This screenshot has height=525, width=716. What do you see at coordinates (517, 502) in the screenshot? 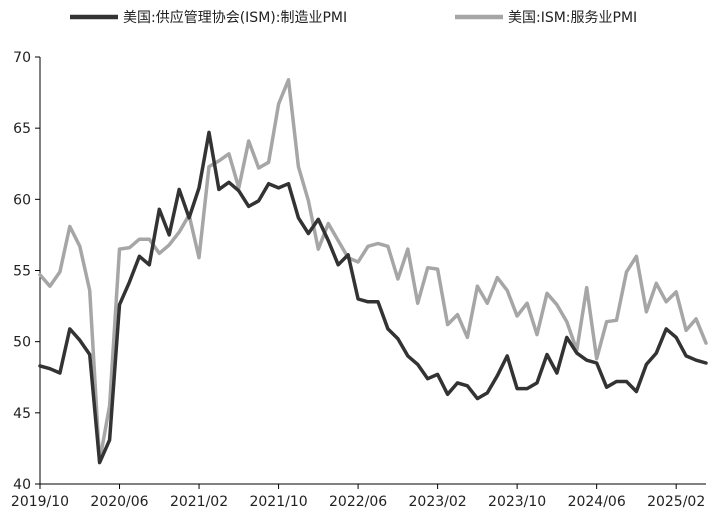
I see `x-tick-label: 2023/10` at bounding box center [517, 502].